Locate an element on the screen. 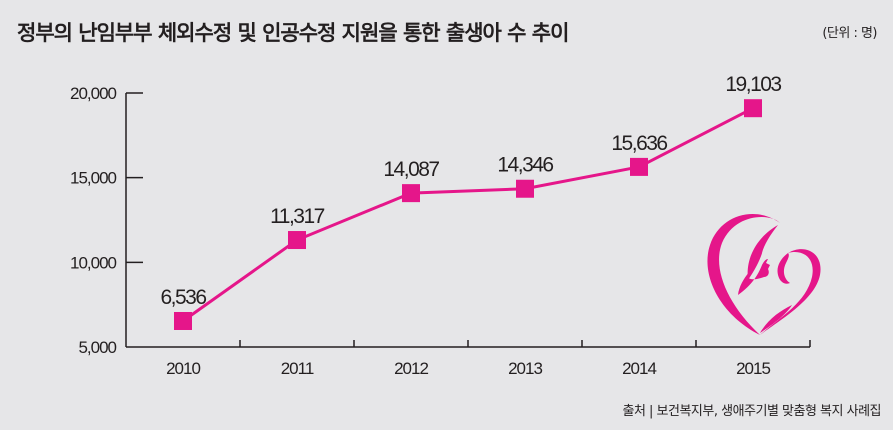 The height and width of the screenshot is (430, 893). y-axis-ticks: 5,000 10,000 15,000 20,000 is located at coordinates (106, 220).